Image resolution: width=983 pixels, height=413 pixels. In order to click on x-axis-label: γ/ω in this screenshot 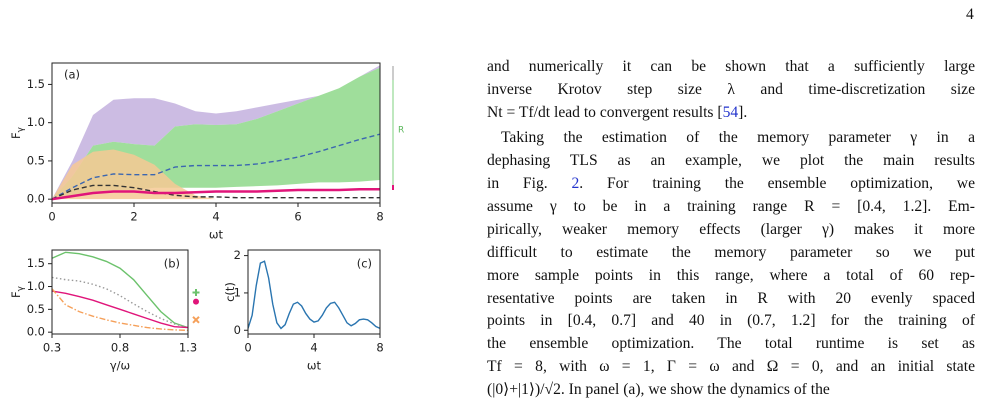, I will do `click(120, 366)`.